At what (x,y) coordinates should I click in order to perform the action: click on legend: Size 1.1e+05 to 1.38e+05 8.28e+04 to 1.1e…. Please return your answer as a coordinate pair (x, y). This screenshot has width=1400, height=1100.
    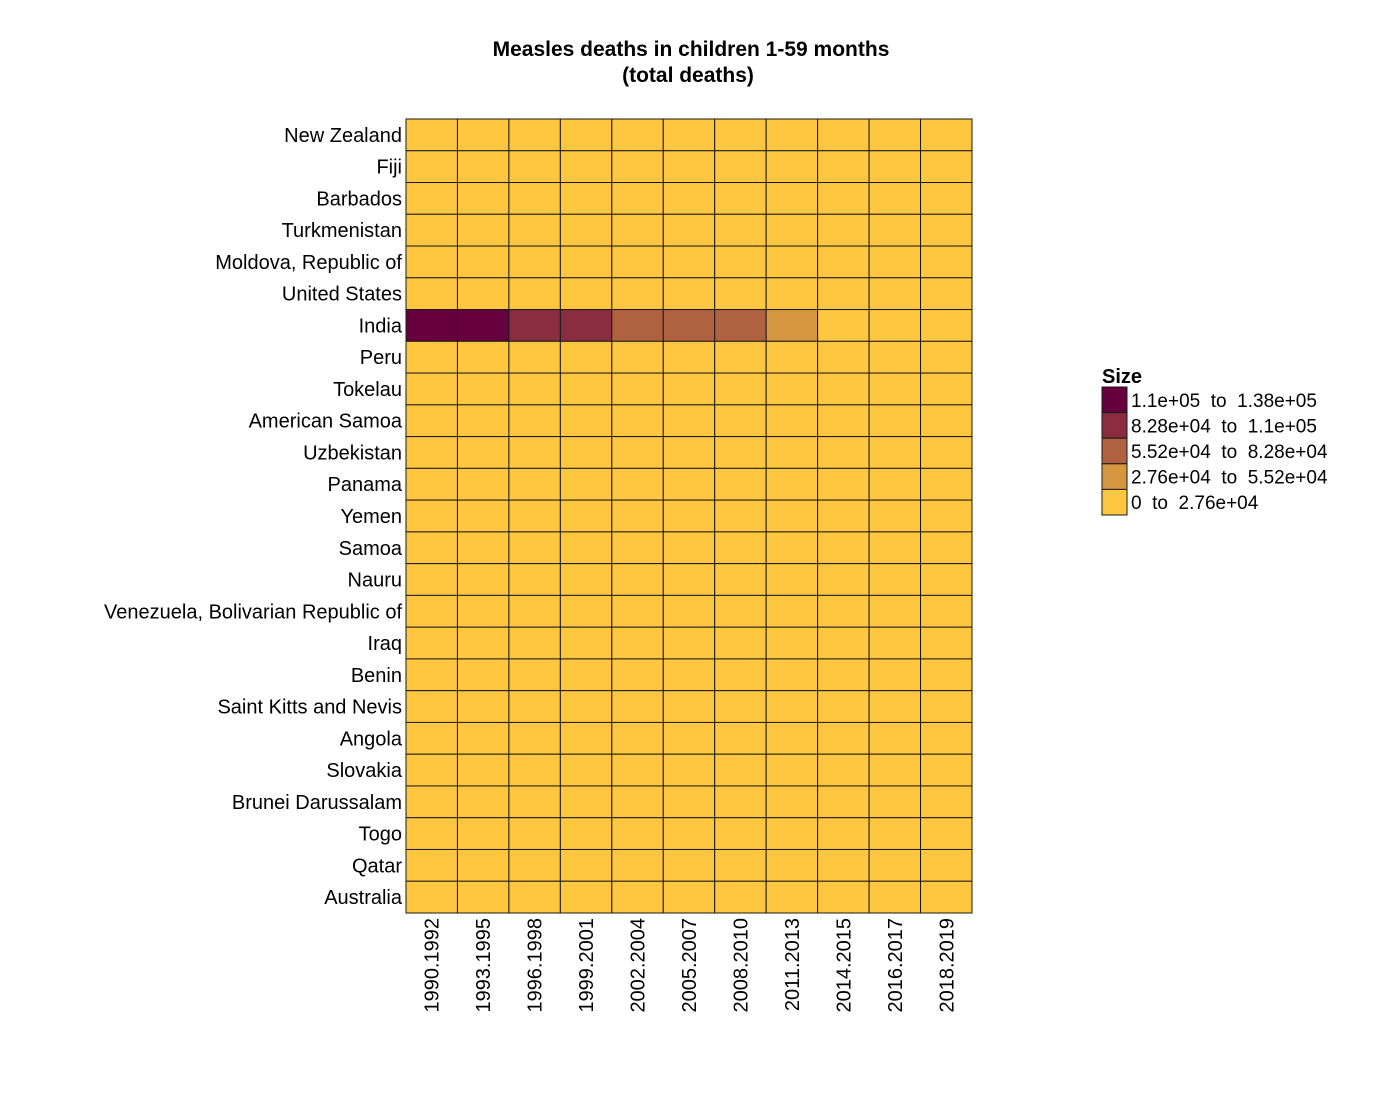
    Looking at the image, I should click on (1214, 441).